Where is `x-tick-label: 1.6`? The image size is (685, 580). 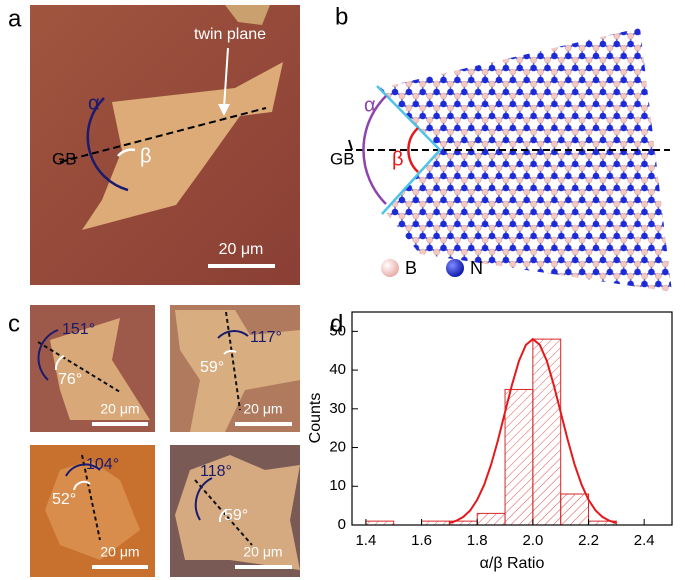 x-tick-label: 1.6 is located at coordinates (421, 540).